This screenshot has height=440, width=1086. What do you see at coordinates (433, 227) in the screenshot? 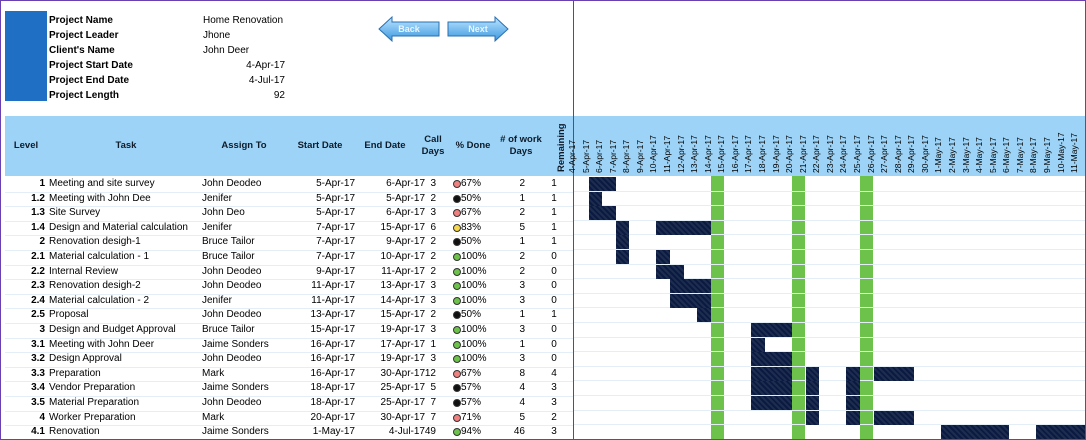
I see `call-days-cell: 6` at bounding box center [433, 227].